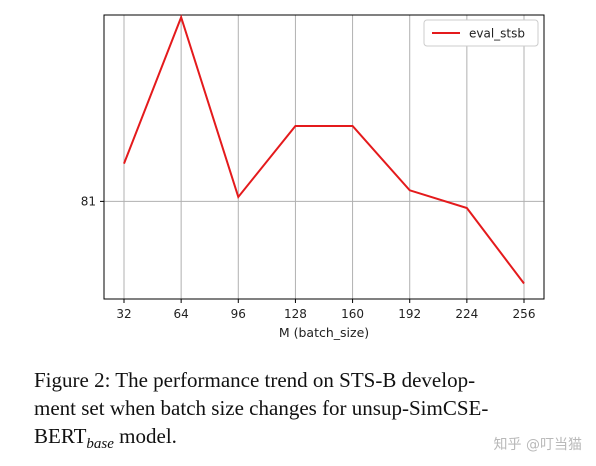 The image size is (596, 466). Describe the element at coordinates (60, 436) in the screenshot. I see `caption-bert: BERT` at that location.